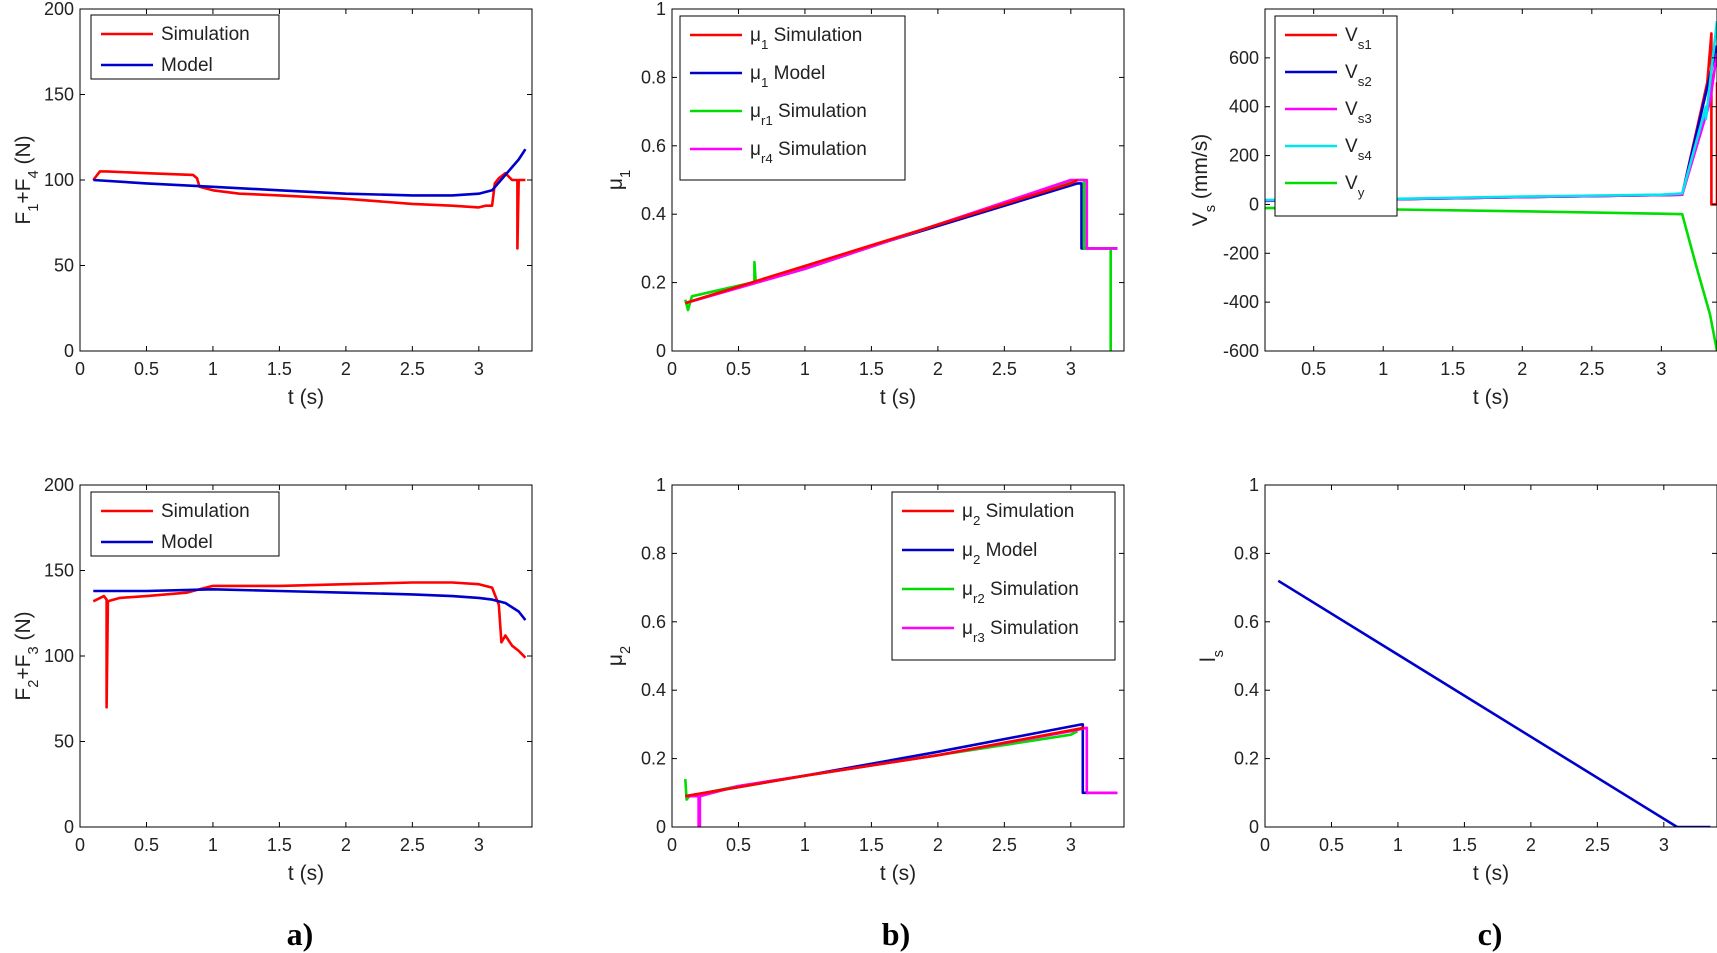  What do you see at coordinates (1244, 58) in the screenshot?
I see `y-tick-label: 600` at bounding box center [1244, 58].